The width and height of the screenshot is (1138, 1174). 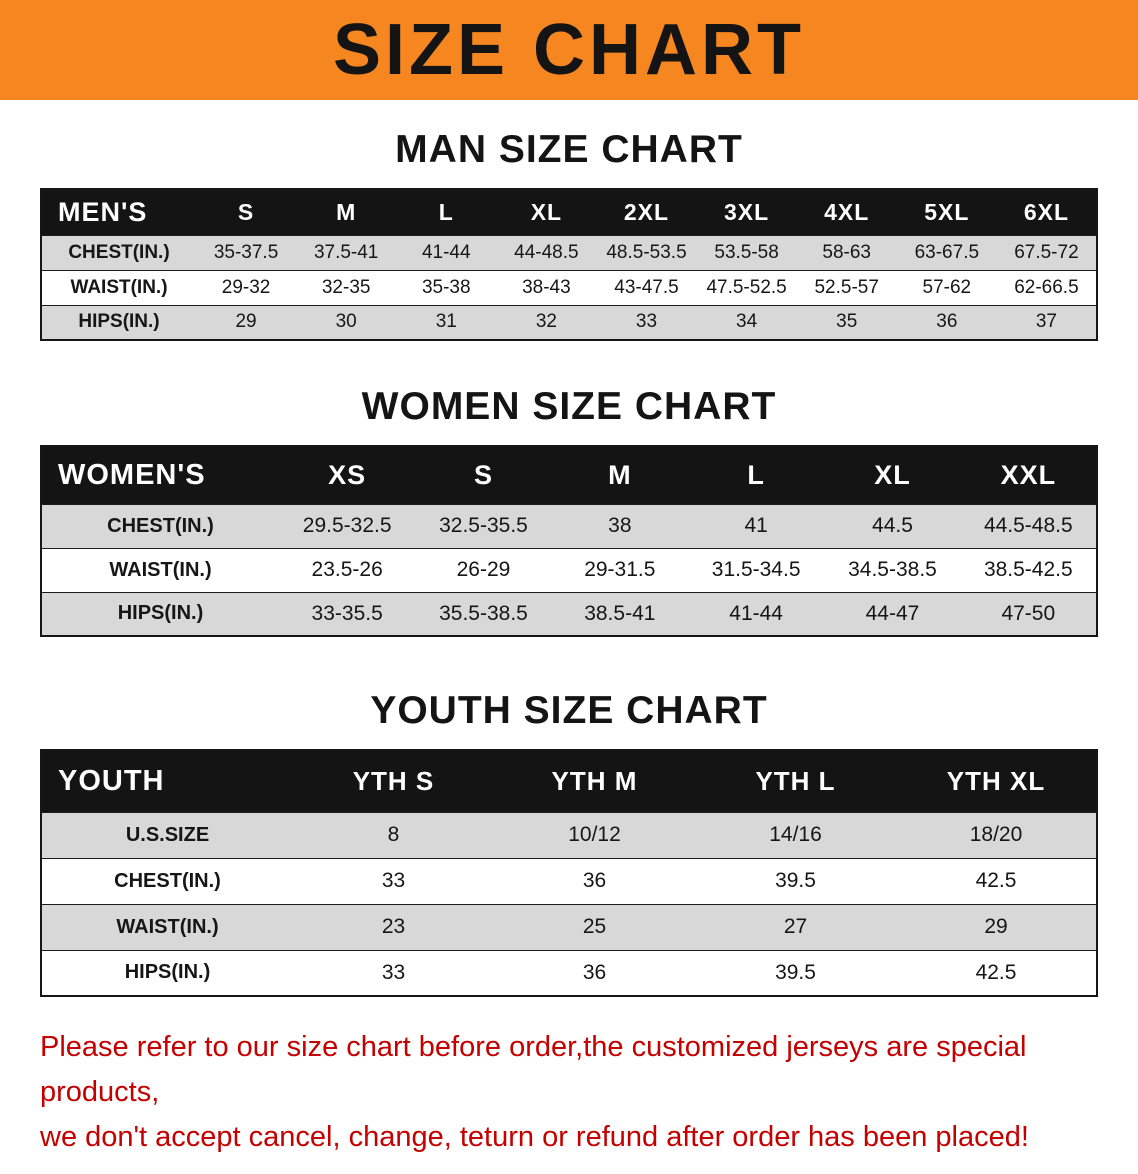 What do you see at coordinates (946, 287) in the screenshot?
I see `size-value: 57-62` at bounding box center [946, 287].